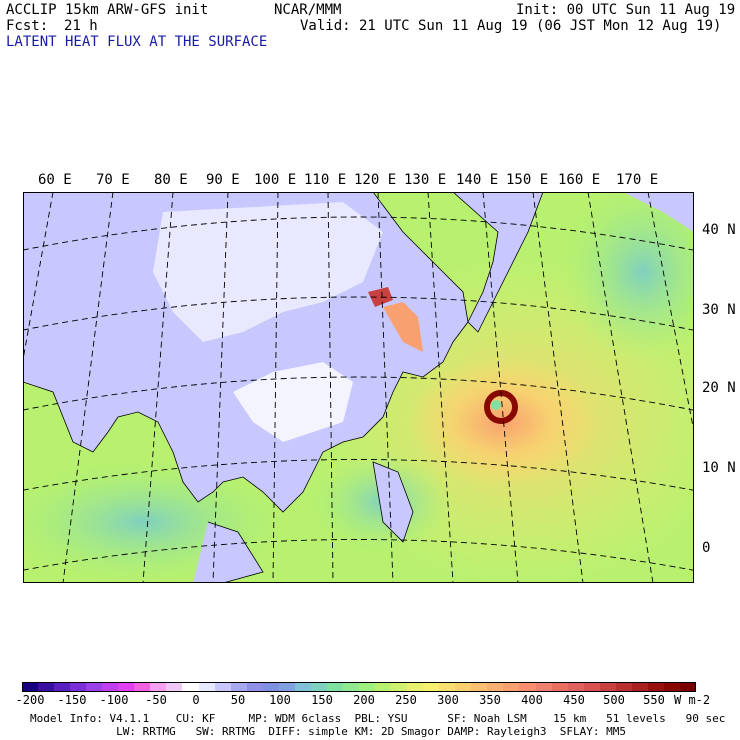 The image size is (740, 740). Describe the element at coordinates (658, 212) in the screenshot. I see `land-kamchatka` at that location.